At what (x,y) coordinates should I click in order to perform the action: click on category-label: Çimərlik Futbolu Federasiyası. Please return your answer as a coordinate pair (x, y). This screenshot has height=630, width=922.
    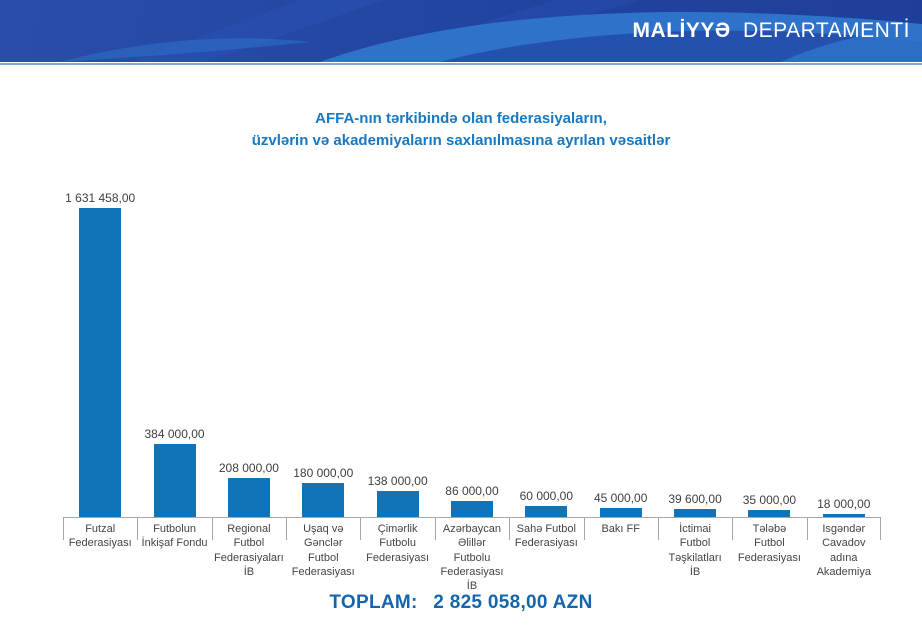
    Looking at the image, I should click on (398, 543).